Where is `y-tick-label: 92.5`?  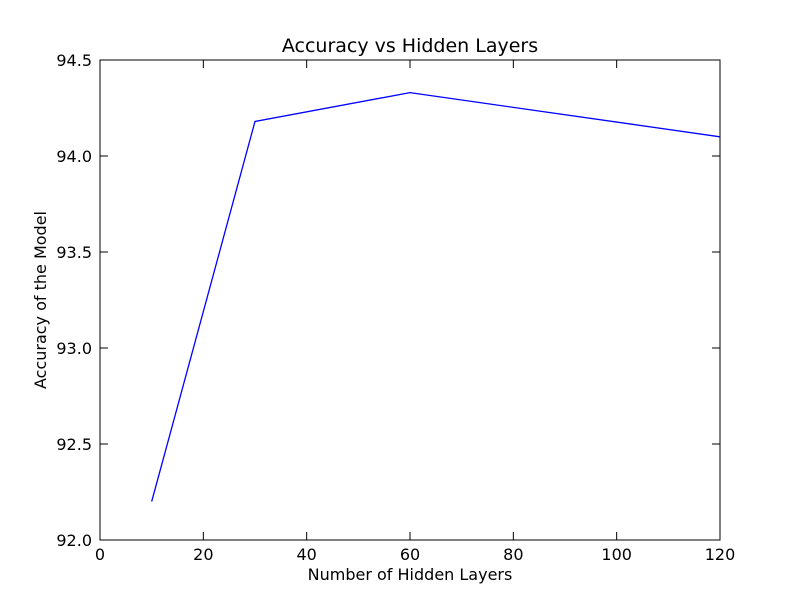
y-tick-label: 92.5 is located at coordinates (74, 444).